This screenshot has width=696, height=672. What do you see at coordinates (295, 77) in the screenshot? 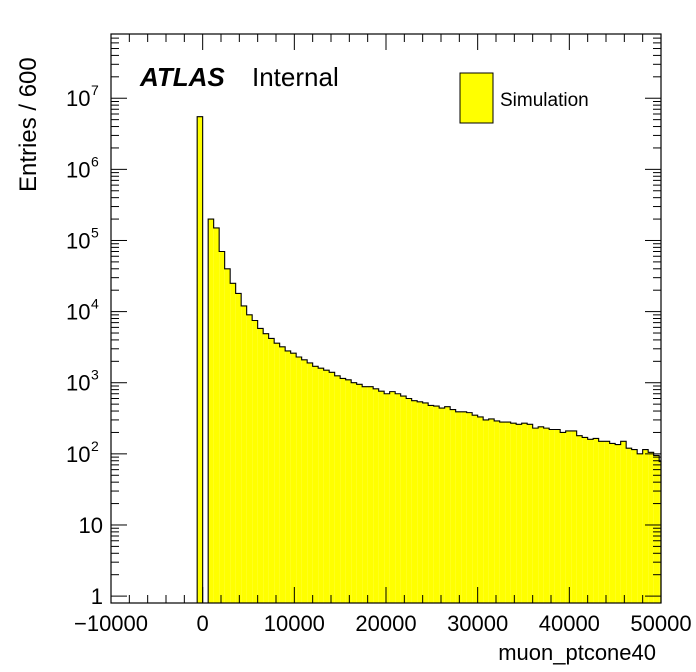
I see `internal-label: Internal` at bounding box center [295, 77].